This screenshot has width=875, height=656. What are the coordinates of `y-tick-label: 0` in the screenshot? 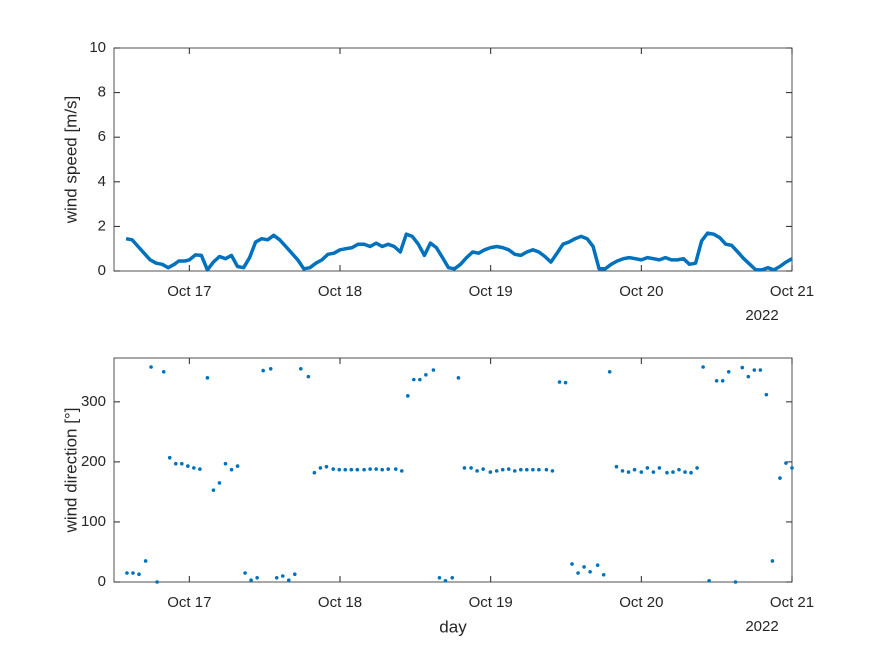 It's located at (102, 270).